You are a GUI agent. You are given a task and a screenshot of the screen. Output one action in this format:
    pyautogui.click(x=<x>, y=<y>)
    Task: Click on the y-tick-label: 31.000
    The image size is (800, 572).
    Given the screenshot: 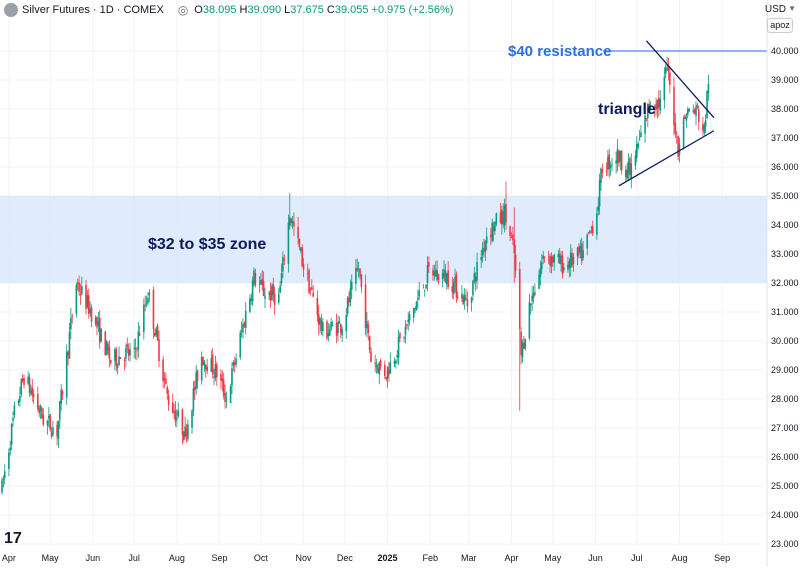 What is the action you would take?
    pyautogui.click(x=785, y=312)
    